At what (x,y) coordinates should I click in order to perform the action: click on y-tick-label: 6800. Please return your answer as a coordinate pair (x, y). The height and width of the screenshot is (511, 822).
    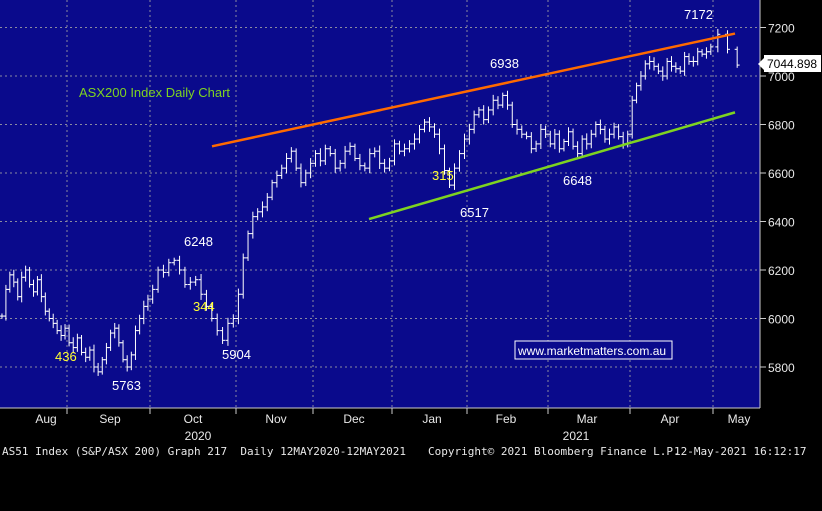
    Looking at the image, I should click on (781, 126).